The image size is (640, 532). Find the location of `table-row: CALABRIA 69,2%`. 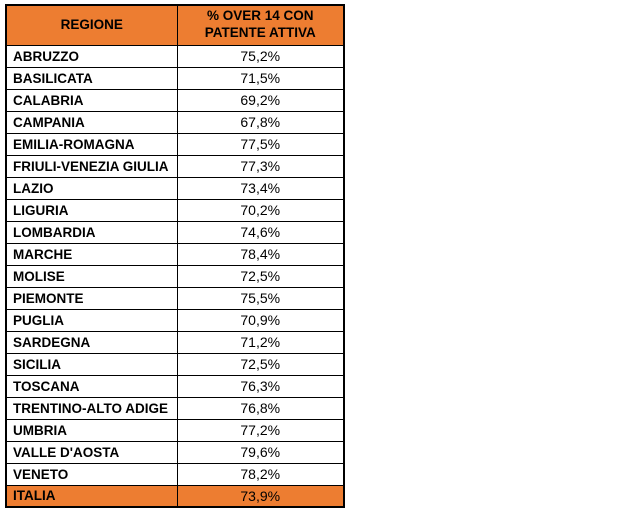

table-row: CALABRIA 69,2% is located at coordinates (175, 100).